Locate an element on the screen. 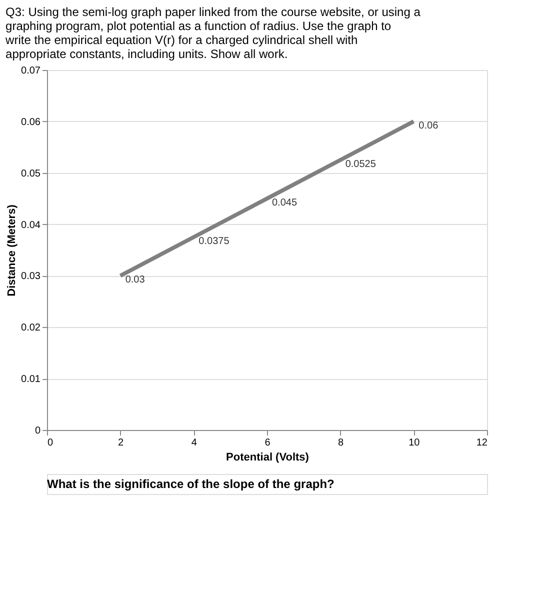 Image resolution: width=544 pixels, height=600 pixels. y-tick-label: 0.06 is located at coordinates (31, 122).